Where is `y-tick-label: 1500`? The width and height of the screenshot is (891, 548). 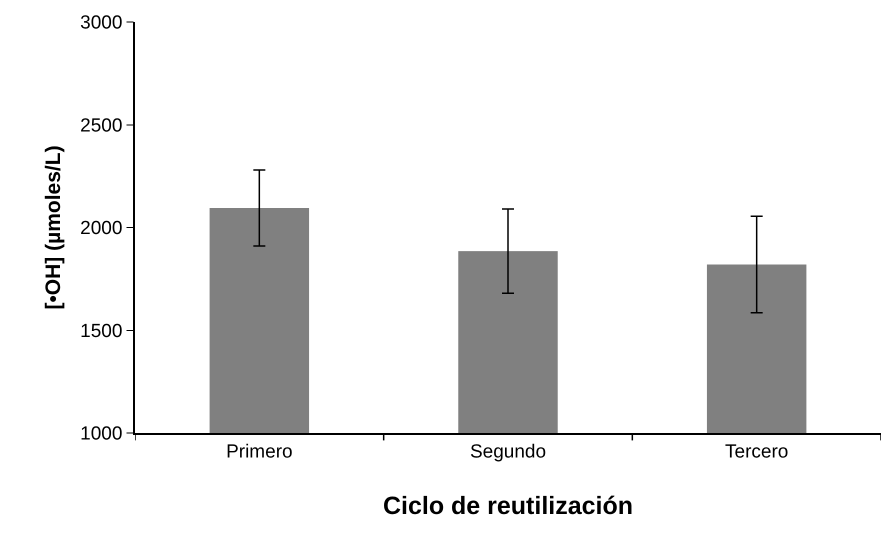 y-tick-label: 1500 is located at coordinates (101, 331).